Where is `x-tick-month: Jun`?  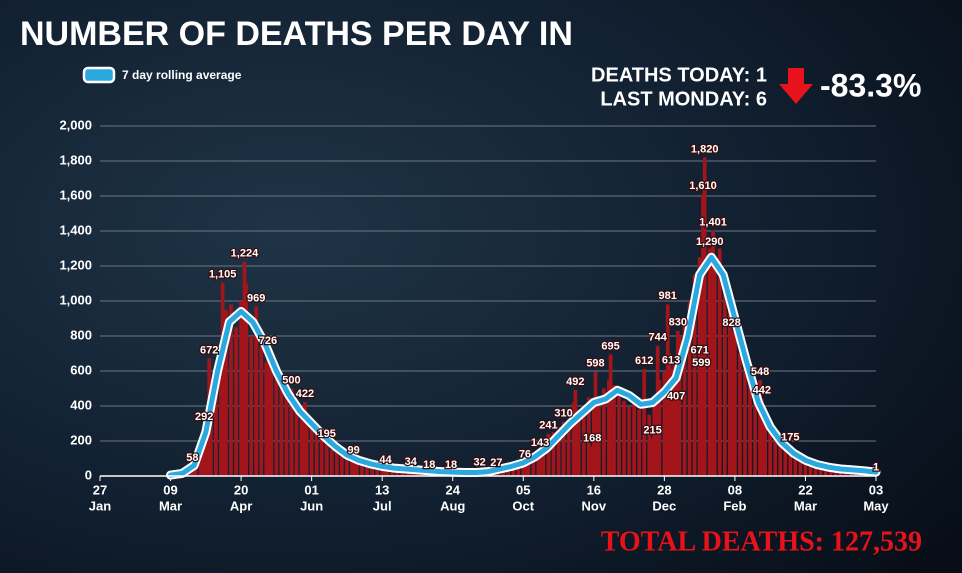
x-tick-month: Jun is located at coordinates (311, 505).